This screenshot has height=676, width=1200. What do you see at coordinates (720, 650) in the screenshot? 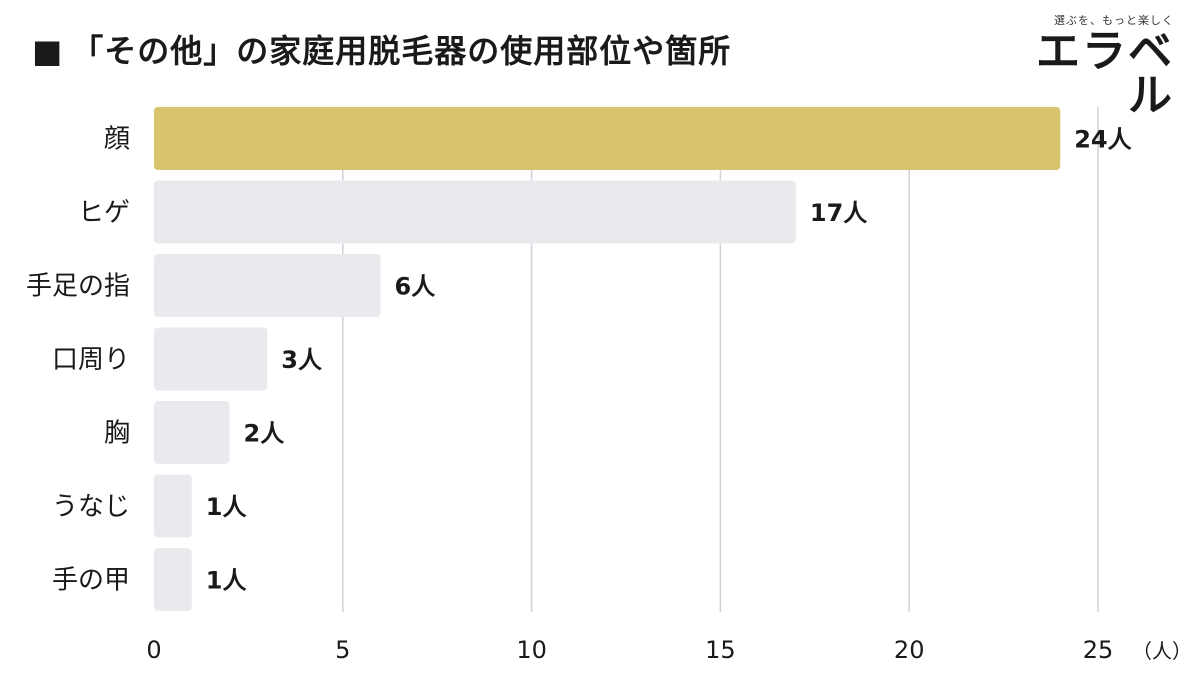
I see `x-tick-label: 15` at bounding box center [720, 650].